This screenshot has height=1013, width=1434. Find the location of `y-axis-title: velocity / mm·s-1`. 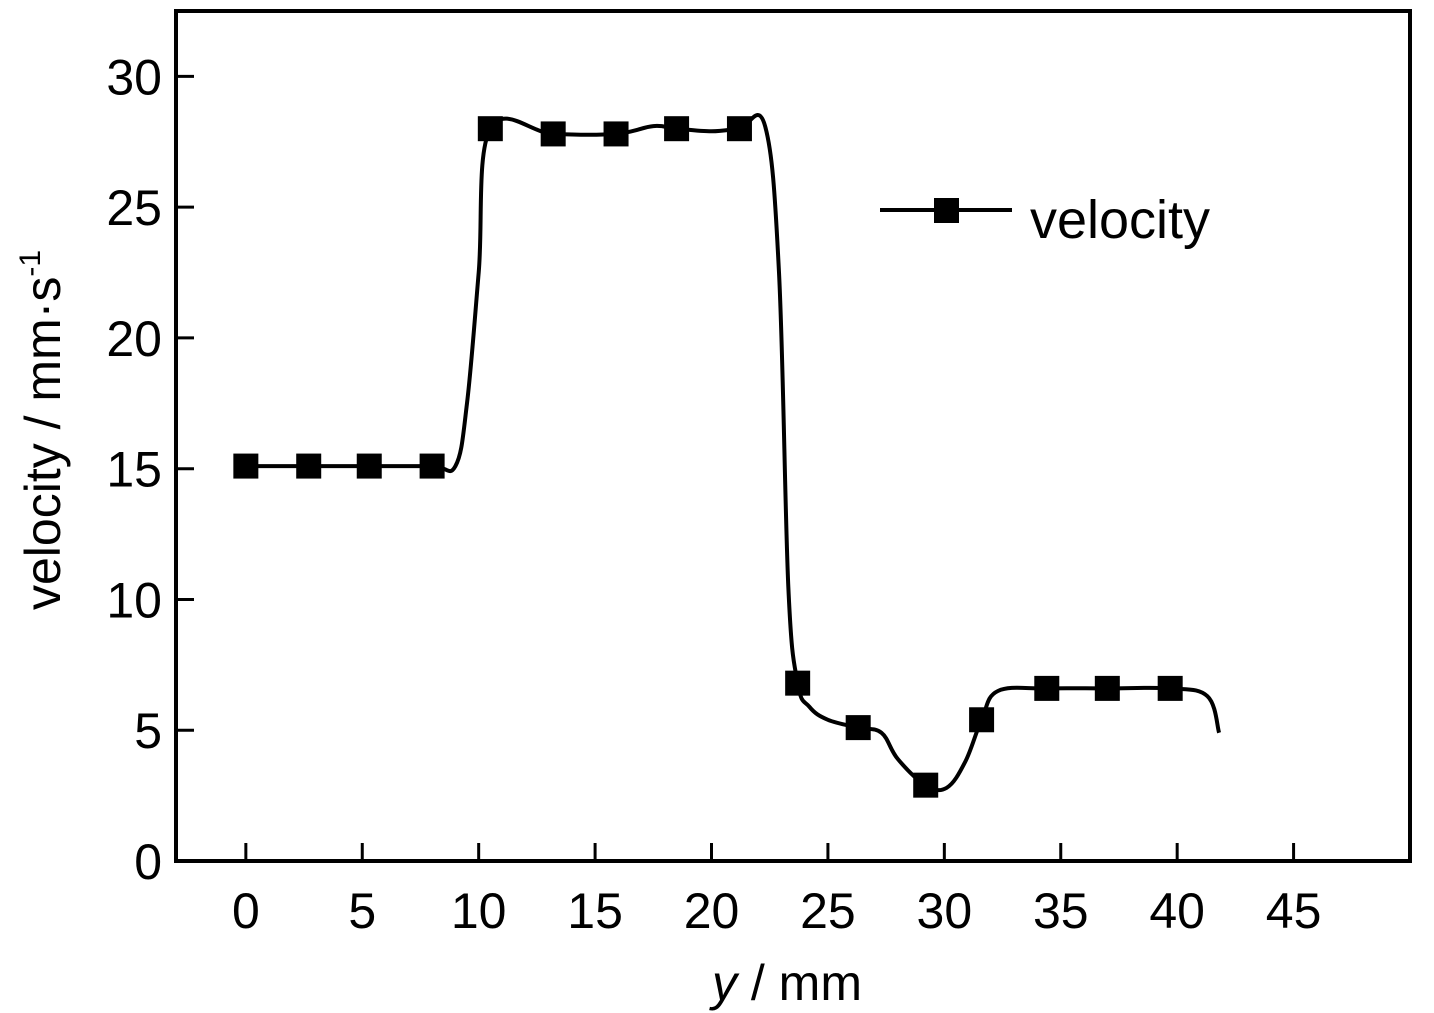

y-axis-title: velocity / mm·s-1 is located at coordinates (42, 430).